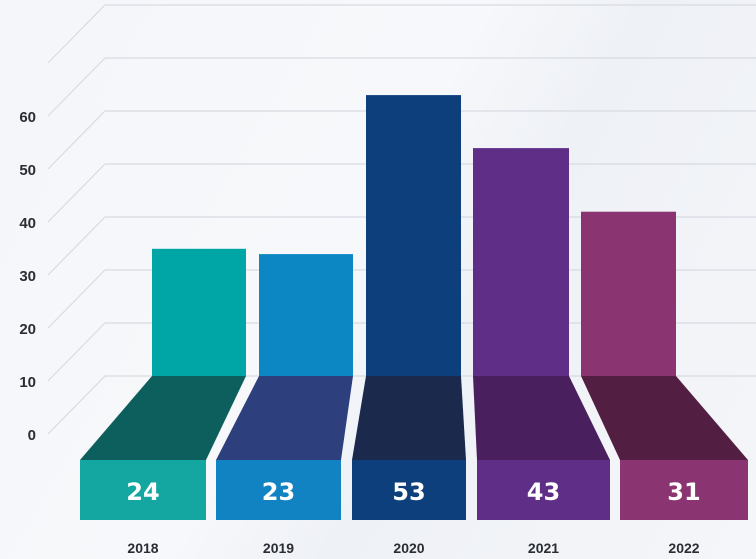 The image size is (756, 559). I want to click on bar-value-label: 24, so click(142, 492).